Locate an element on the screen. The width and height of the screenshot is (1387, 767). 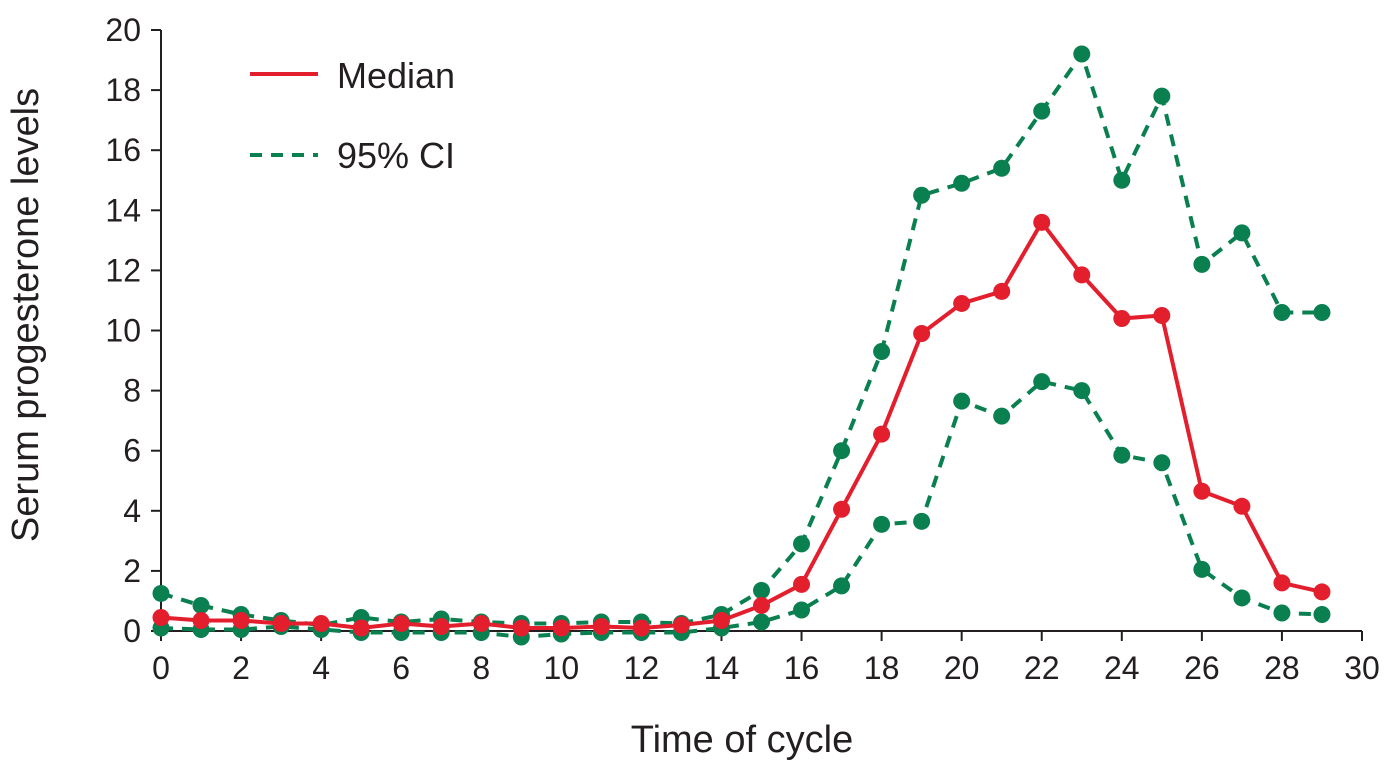
x-tick-label: 8 is located at coordinates (481, 668).